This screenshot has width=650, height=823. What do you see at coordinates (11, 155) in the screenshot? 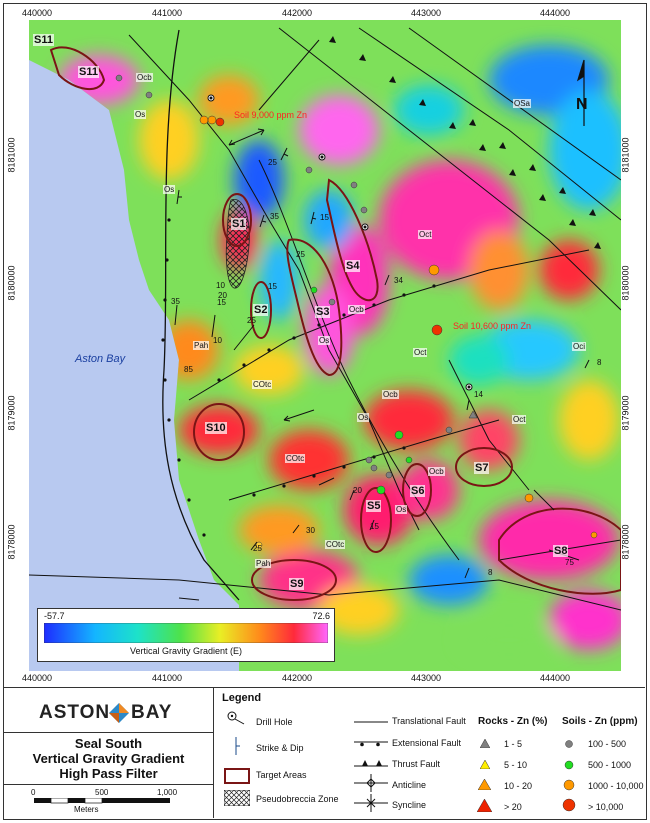
I see `northing-label-left: 8181000` at bounding box center [11, 155].